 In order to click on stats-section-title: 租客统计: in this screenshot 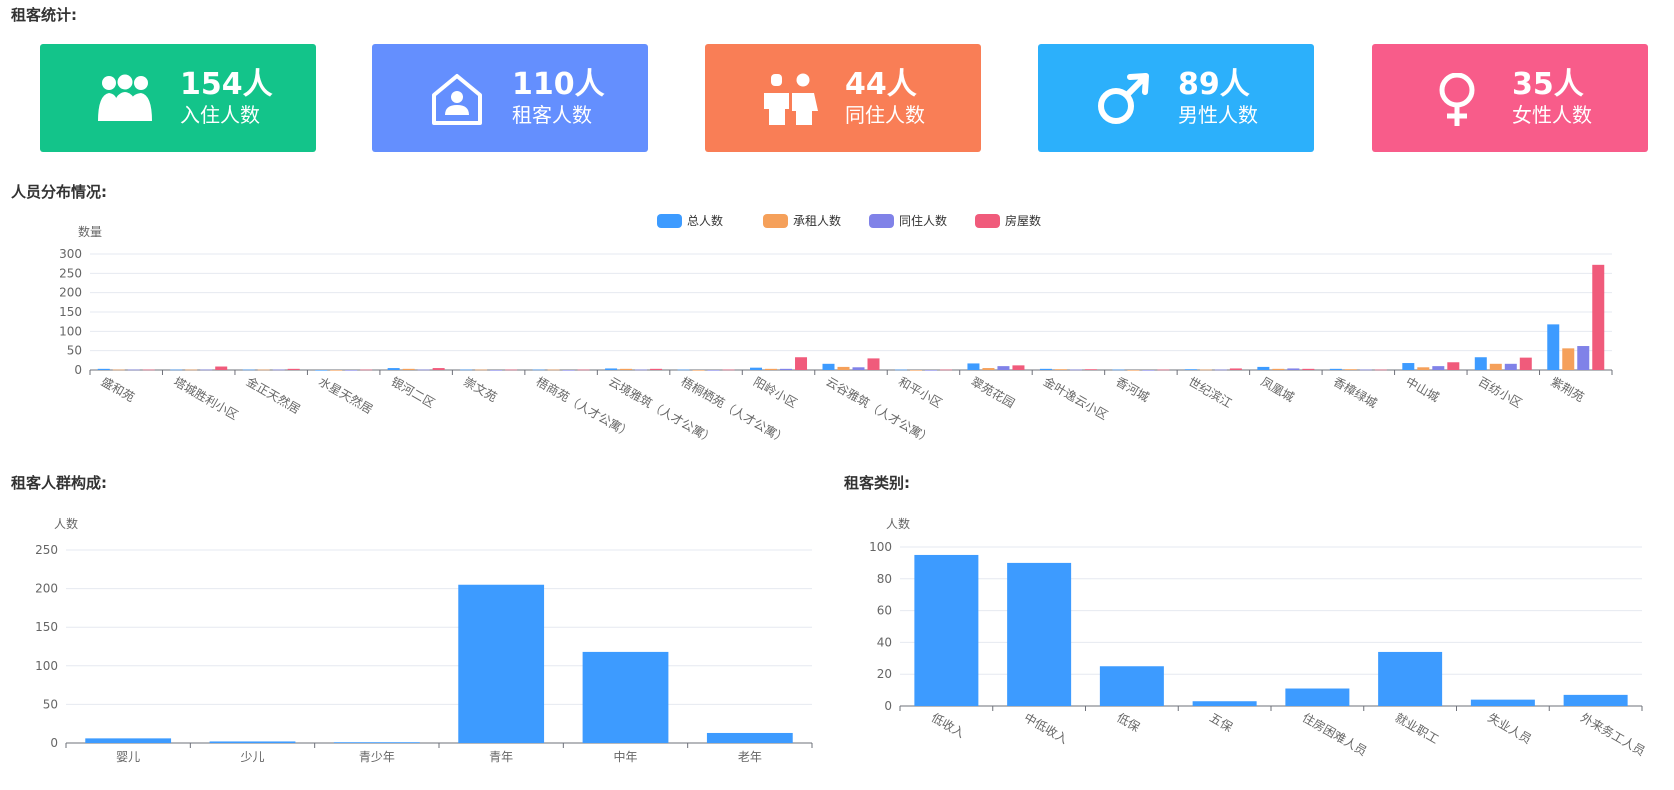, I will do `click(44, 15)`.